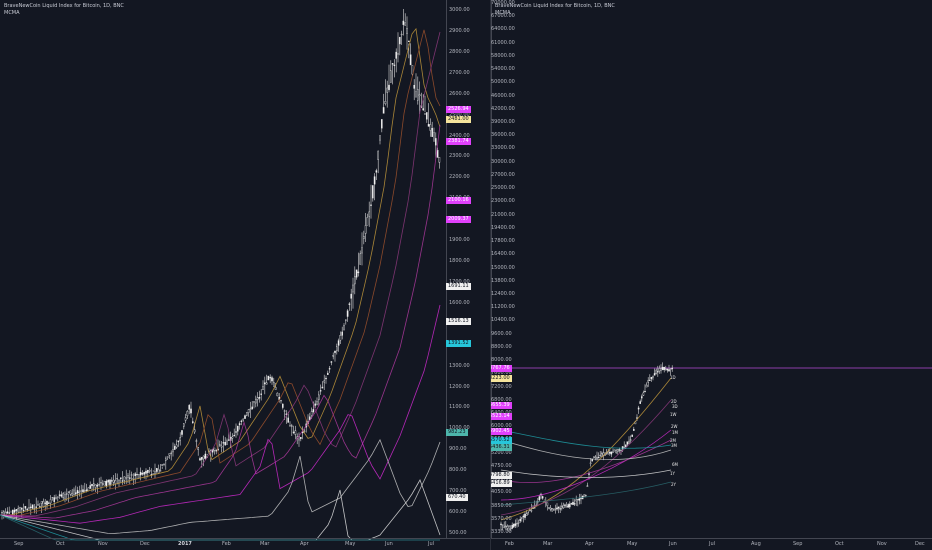  Describe the element at coordinates (501, 440) in the screenshot. I see `price-tag: 5570.52` at that location.